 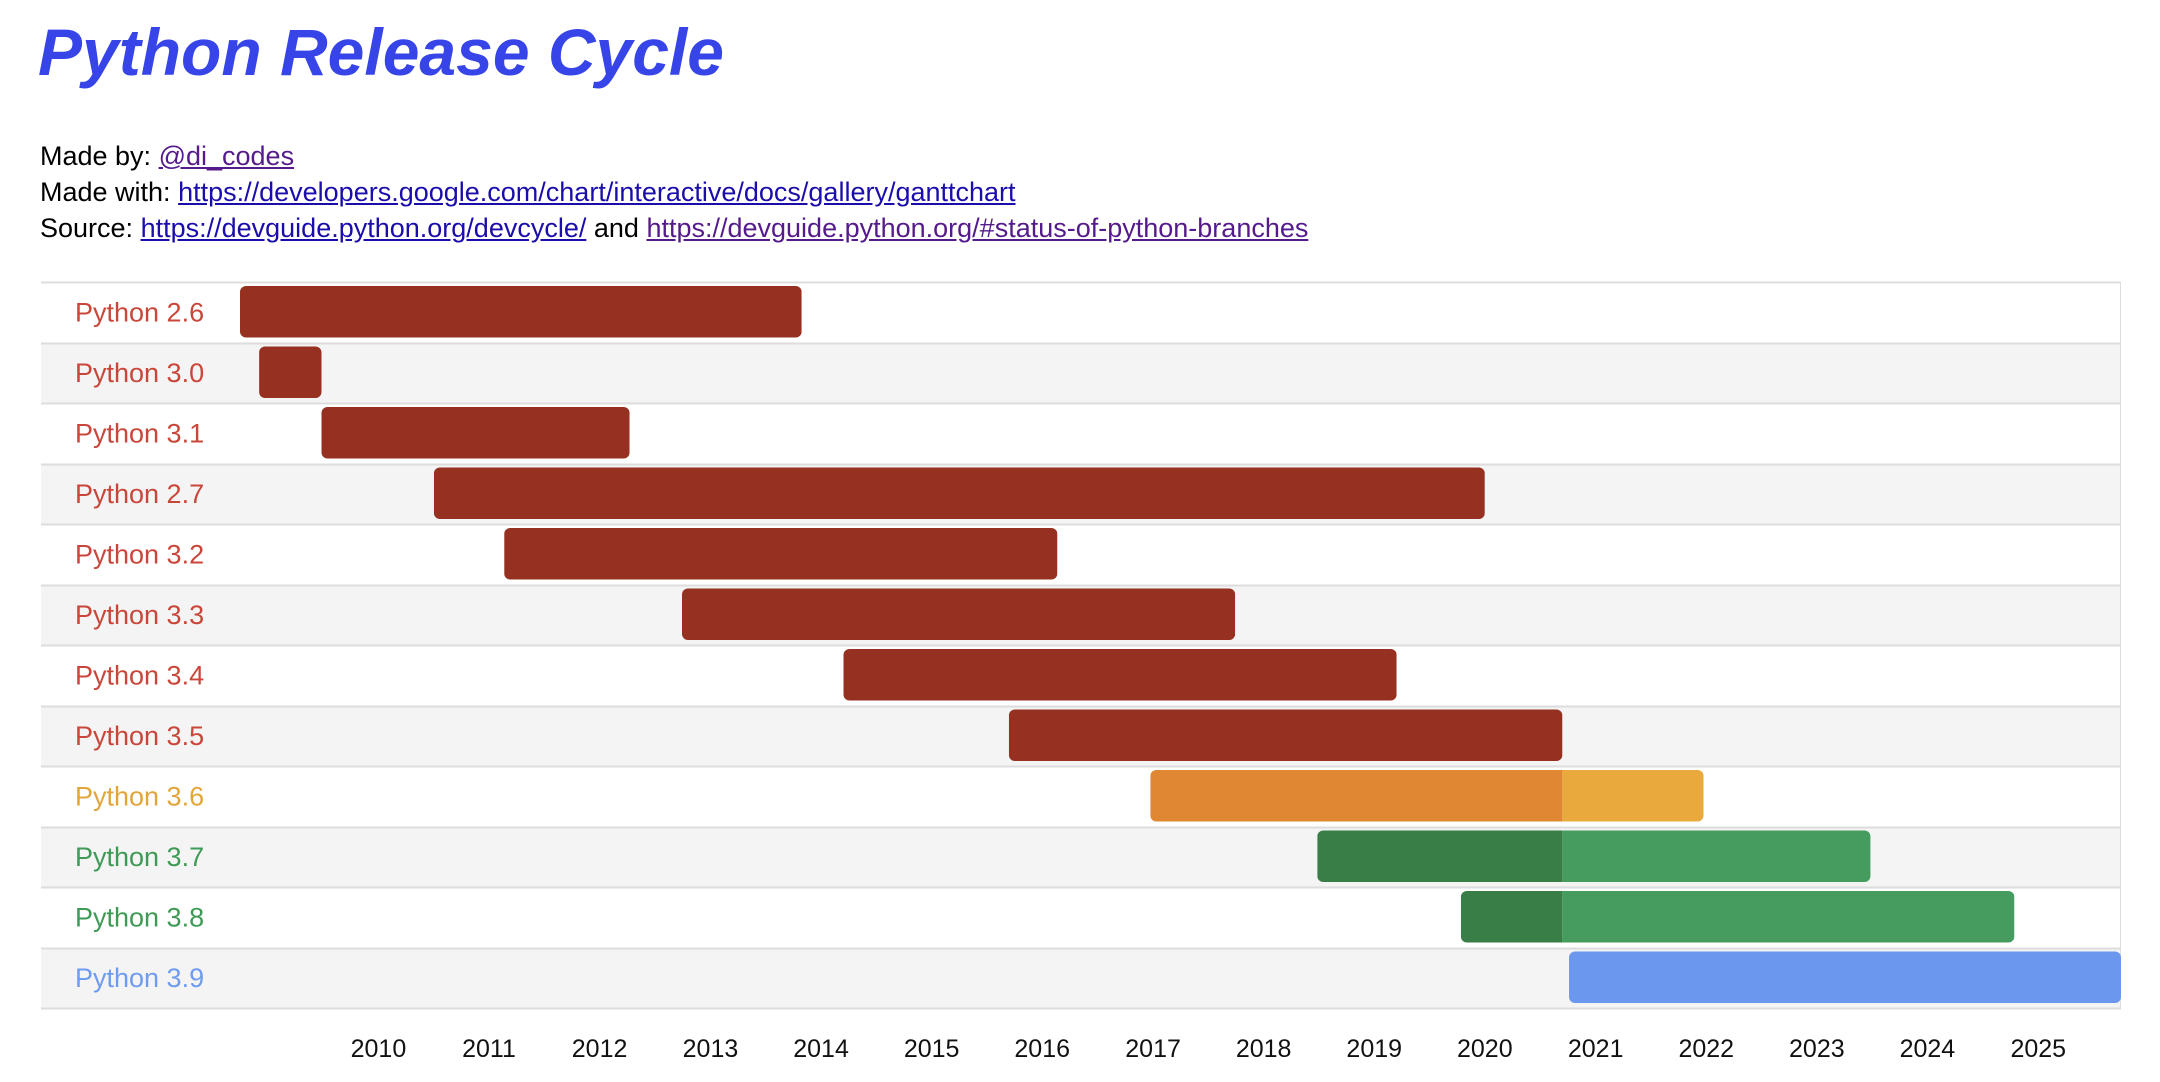 What do you see at coordinates (139, 675) in the screenshot?
I see `row-label: Python 3.4` at bounding box center [139, 675].